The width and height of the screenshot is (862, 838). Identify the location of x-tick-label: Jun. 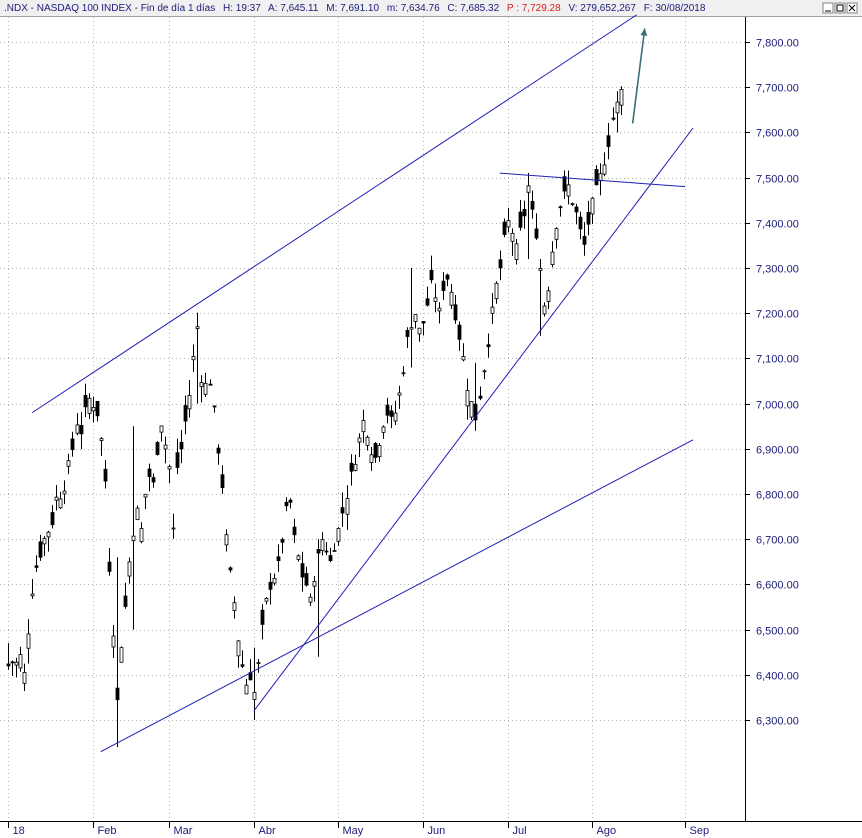
(437, 831).